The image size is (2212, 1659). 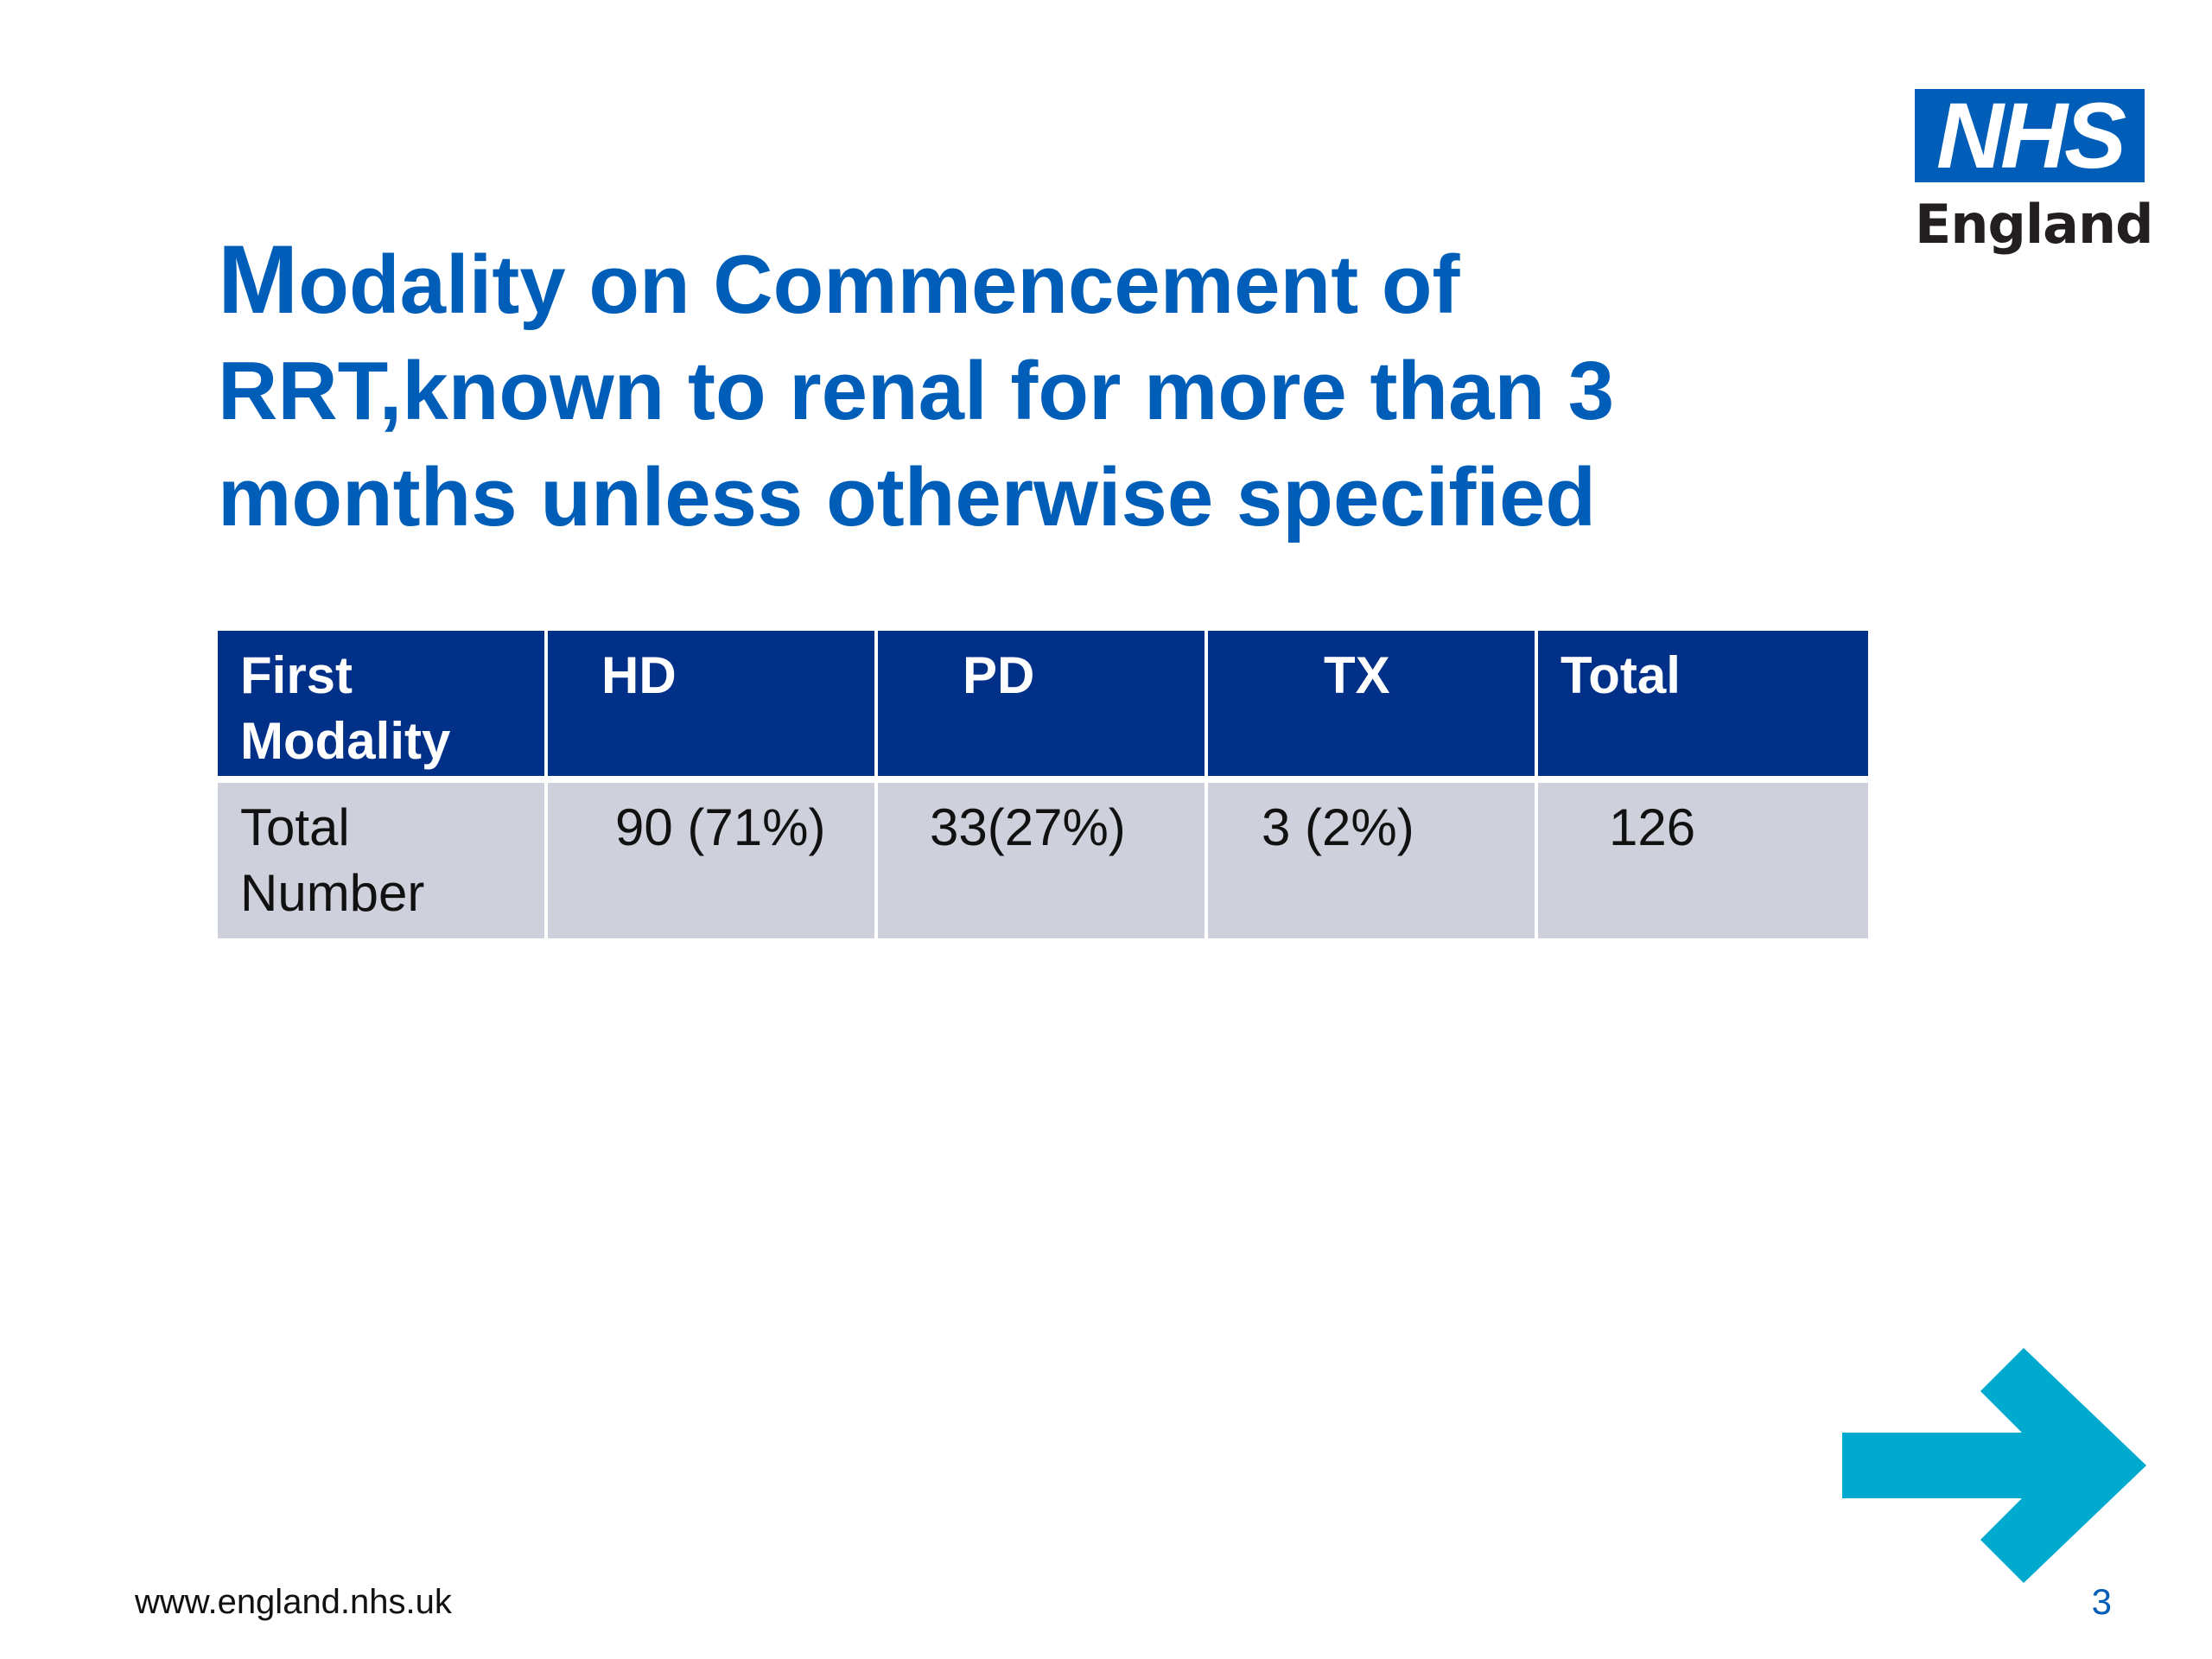 What do you see at coordinates (383, 707) in the screenshot?
I see `header-first-modality: First Modality` at bounding box center [383, 707].